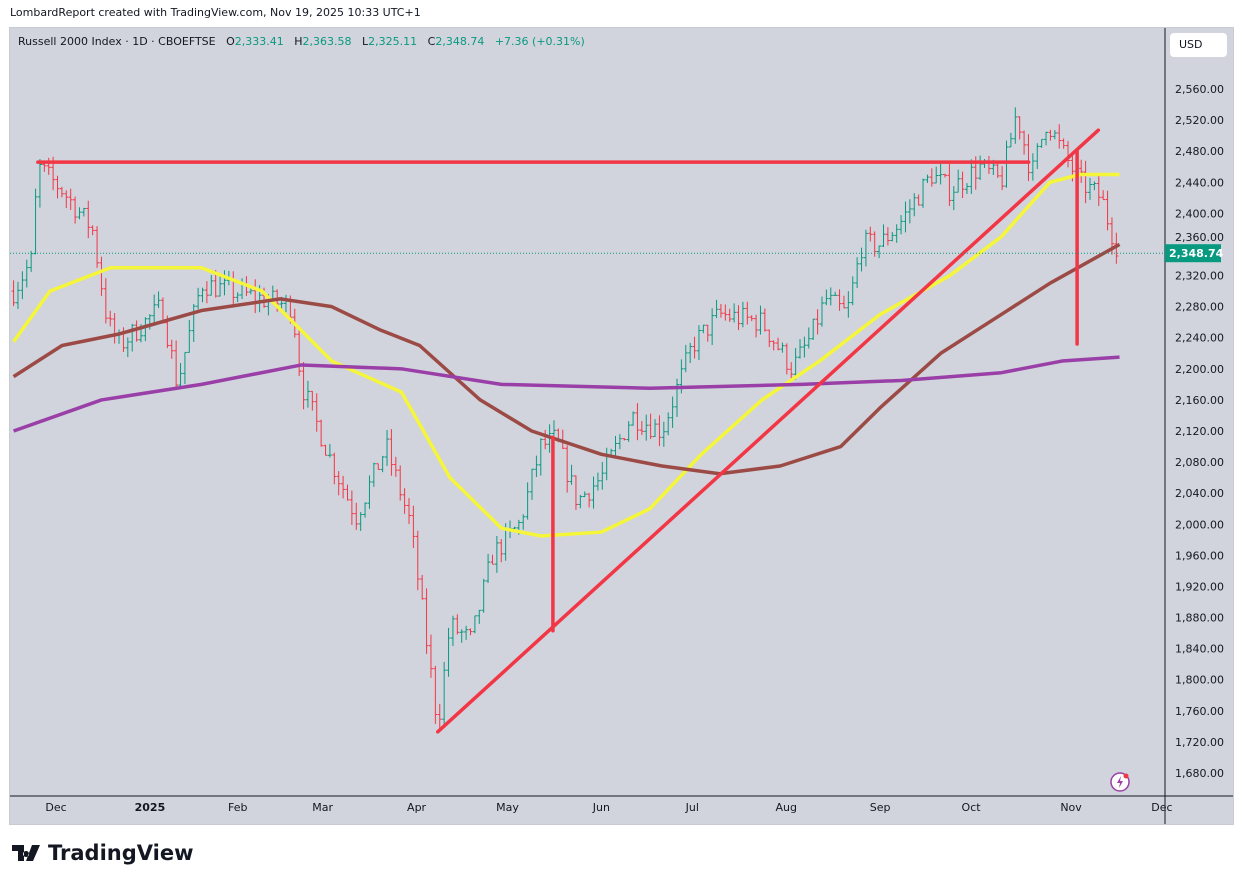 The image size is (1242, 883). I want to click on flash-icon-bolt, so click(1120, 782).